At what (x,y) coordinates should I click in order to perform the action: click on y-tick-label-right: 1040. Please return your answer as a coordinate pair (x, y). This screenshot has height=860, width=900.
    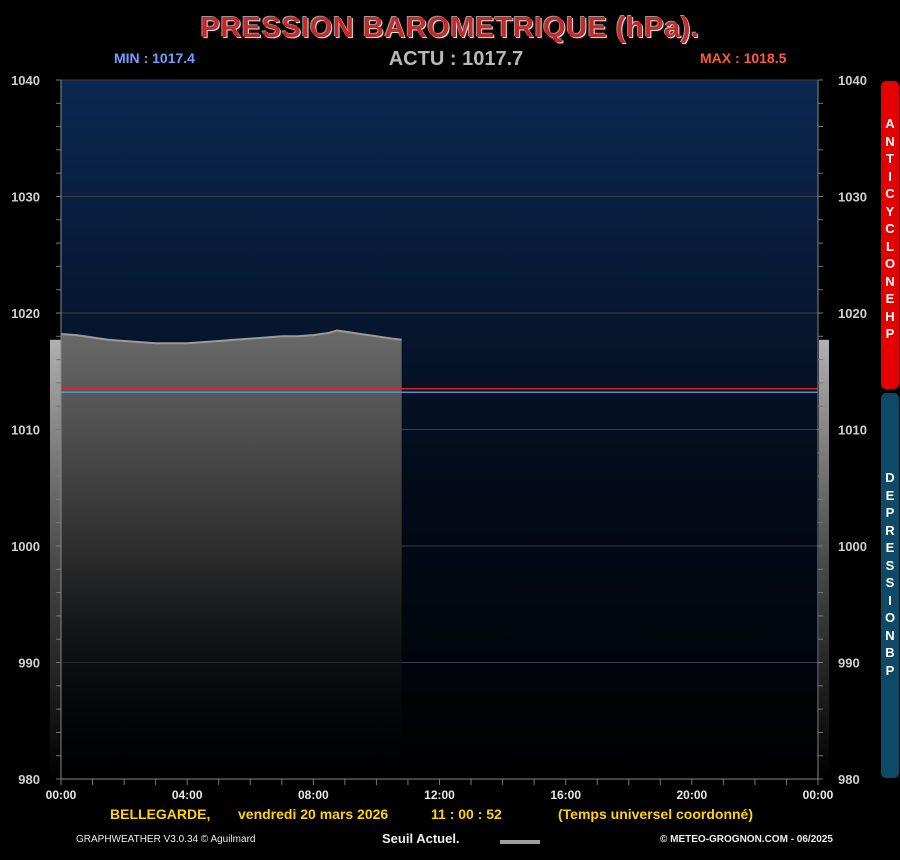
    Looking at the image, I should click on (852, 80).